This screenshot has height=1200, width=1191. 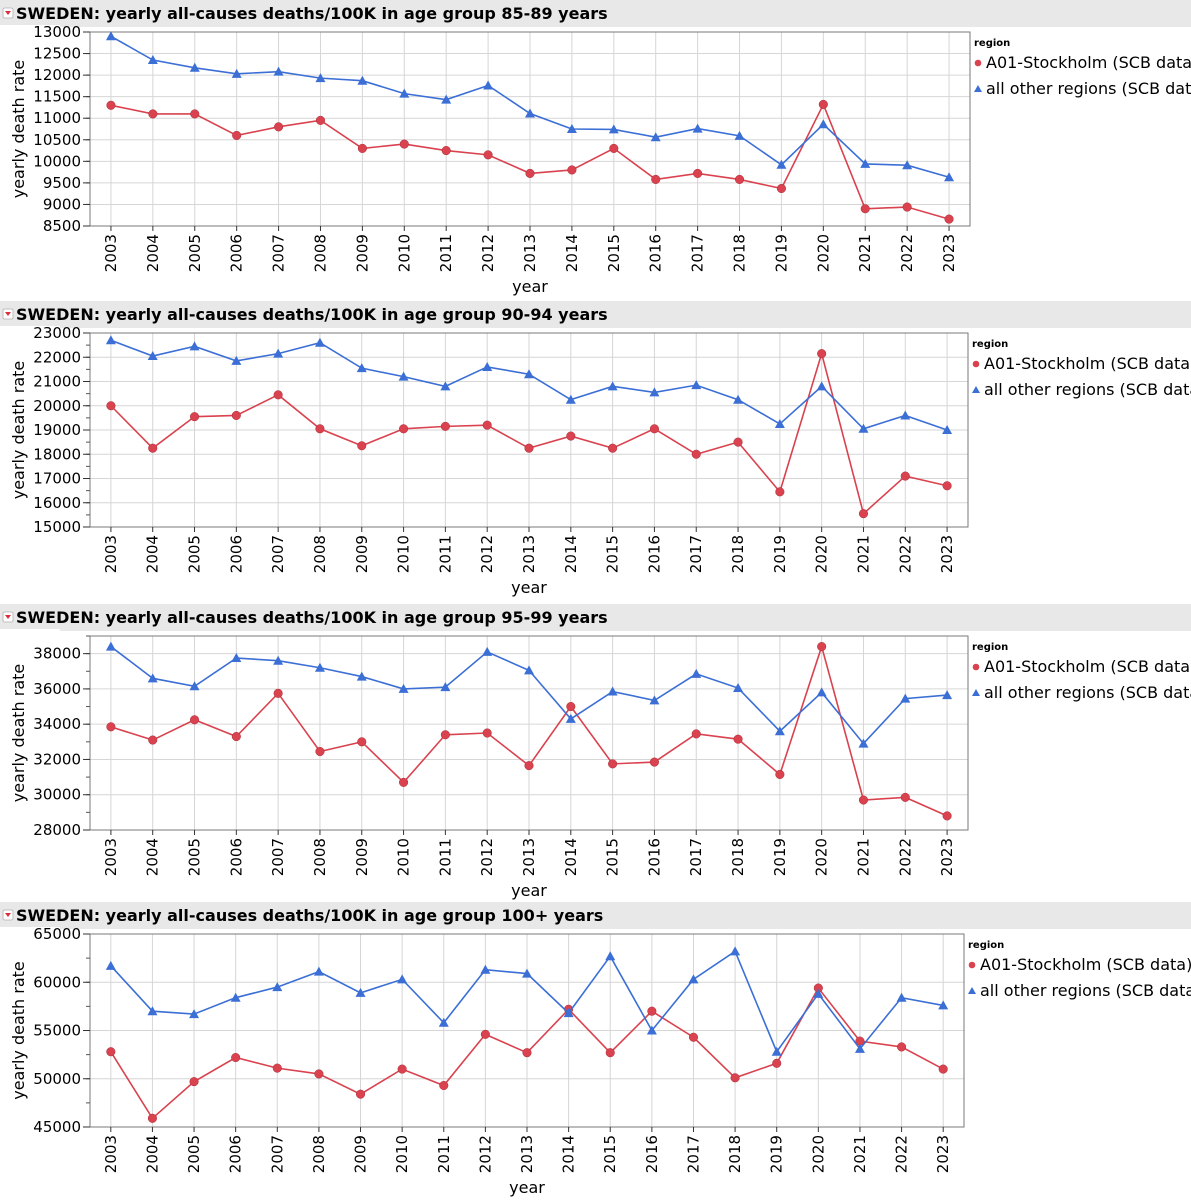 I want to click on y-tick-label: 55000, so click(x=57, y=1031).